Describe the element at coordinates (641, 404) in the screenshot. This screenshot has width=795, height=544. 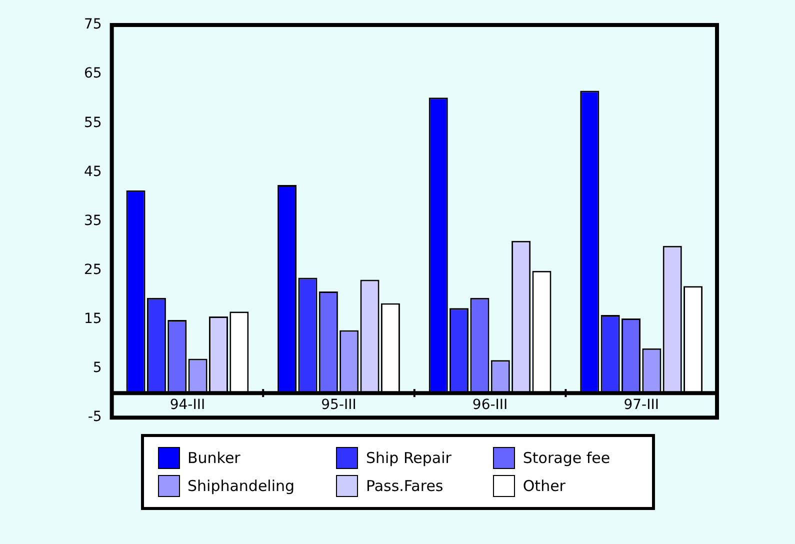
I see `x-tick-label: 97-III` at that location.